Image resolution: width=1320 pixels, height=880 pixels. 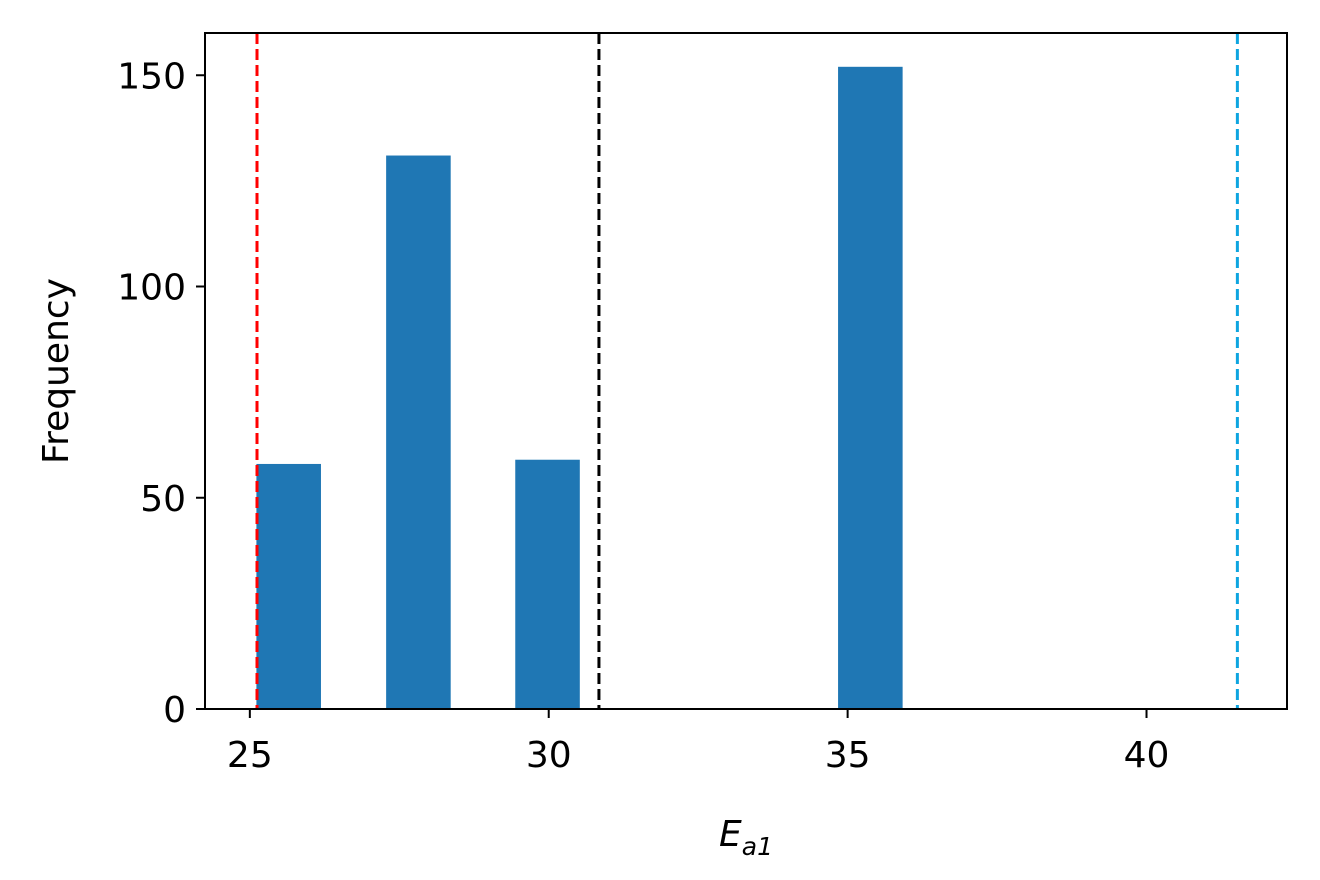 I want to click on x-tick-label-3: 40, so click(x=1147, y=755).